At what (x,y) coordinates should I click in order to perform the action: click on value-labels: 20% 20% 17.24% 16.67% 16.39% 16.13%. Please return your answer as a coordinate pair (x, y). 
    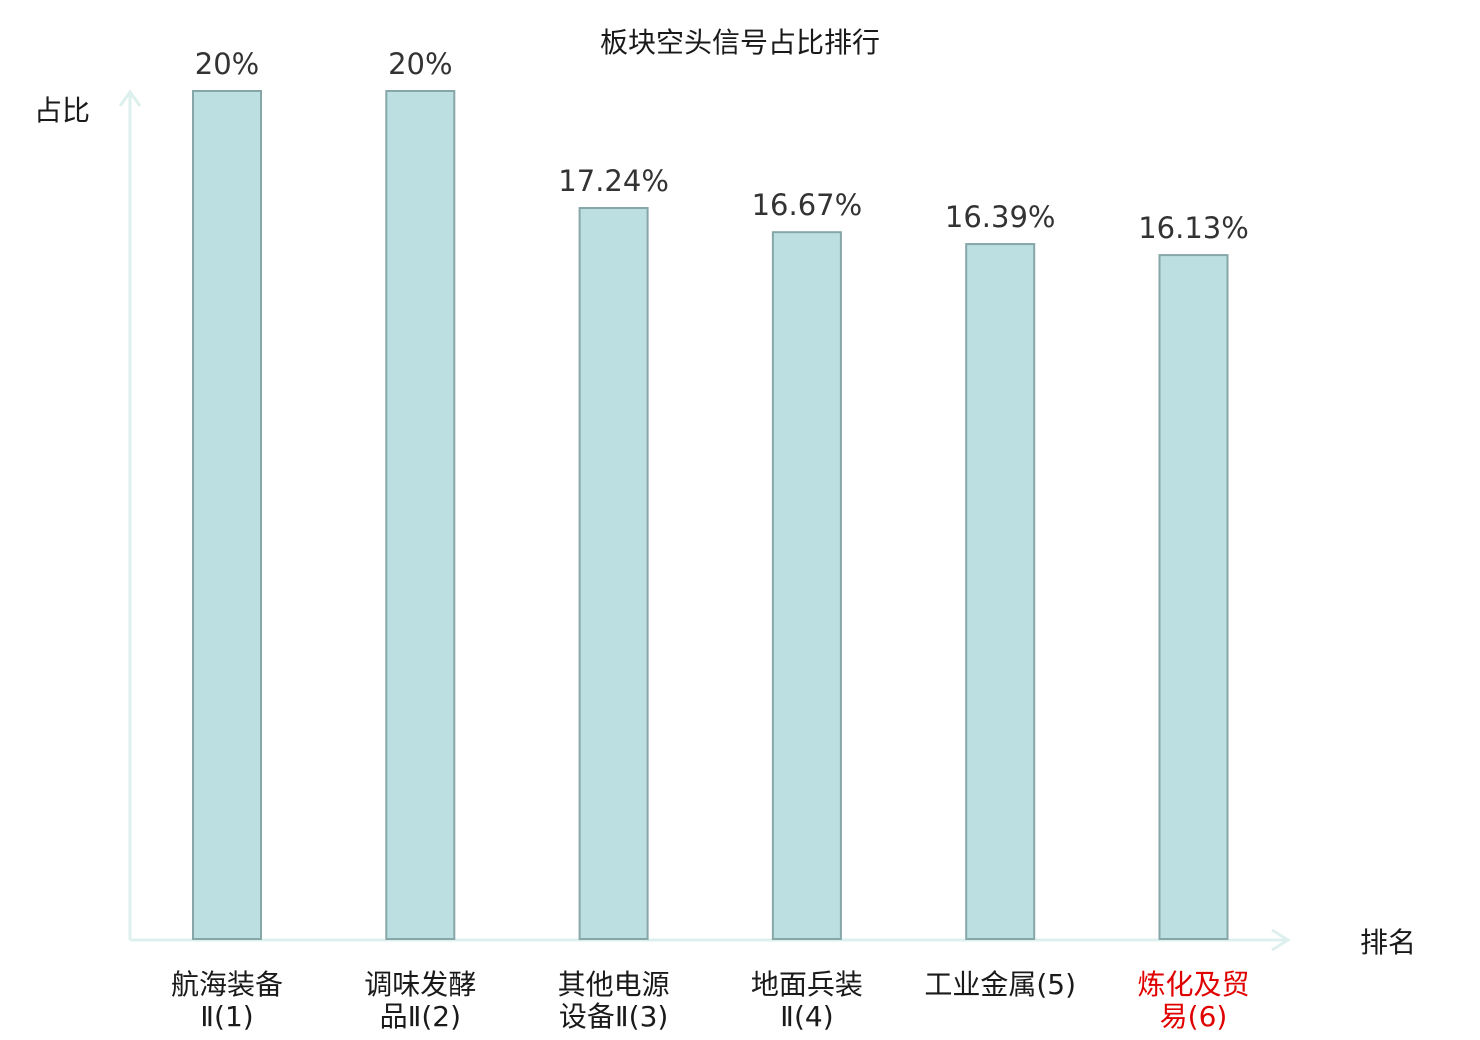
    Looking at the image, I should click on (722, 146).